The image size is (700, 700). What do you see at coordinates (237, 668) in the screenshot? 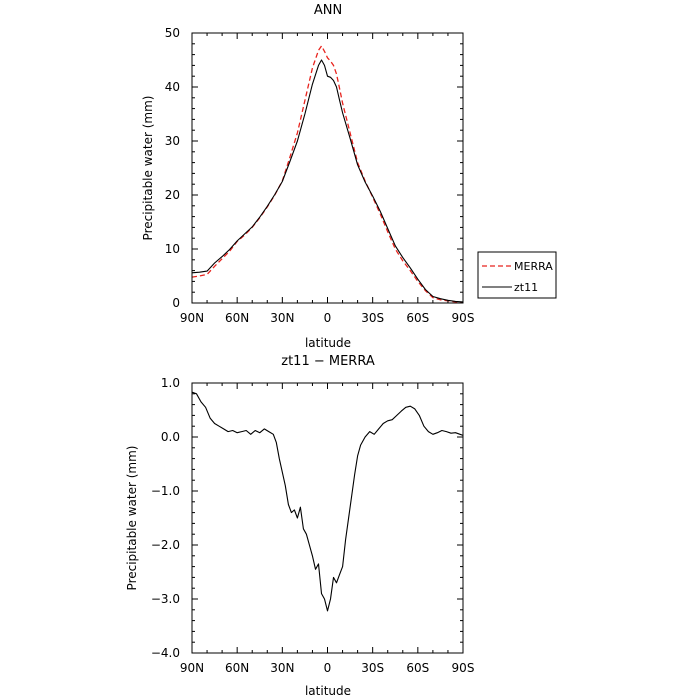
I see `lower-x-tick-label: 60N` at bounding box center [237, 668].